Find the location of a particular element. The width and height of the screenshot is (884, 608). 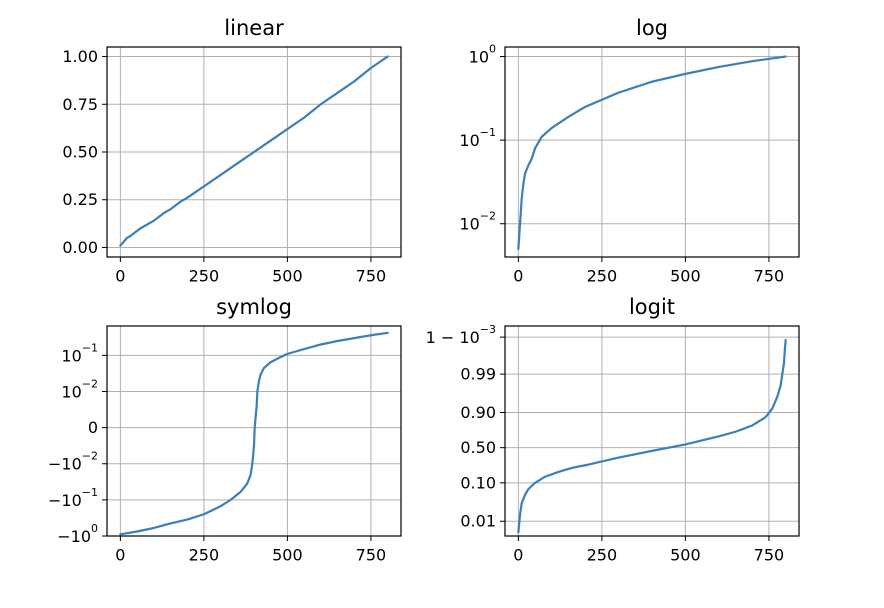

subplot-title-log: log is located at coordinates (652, 28).